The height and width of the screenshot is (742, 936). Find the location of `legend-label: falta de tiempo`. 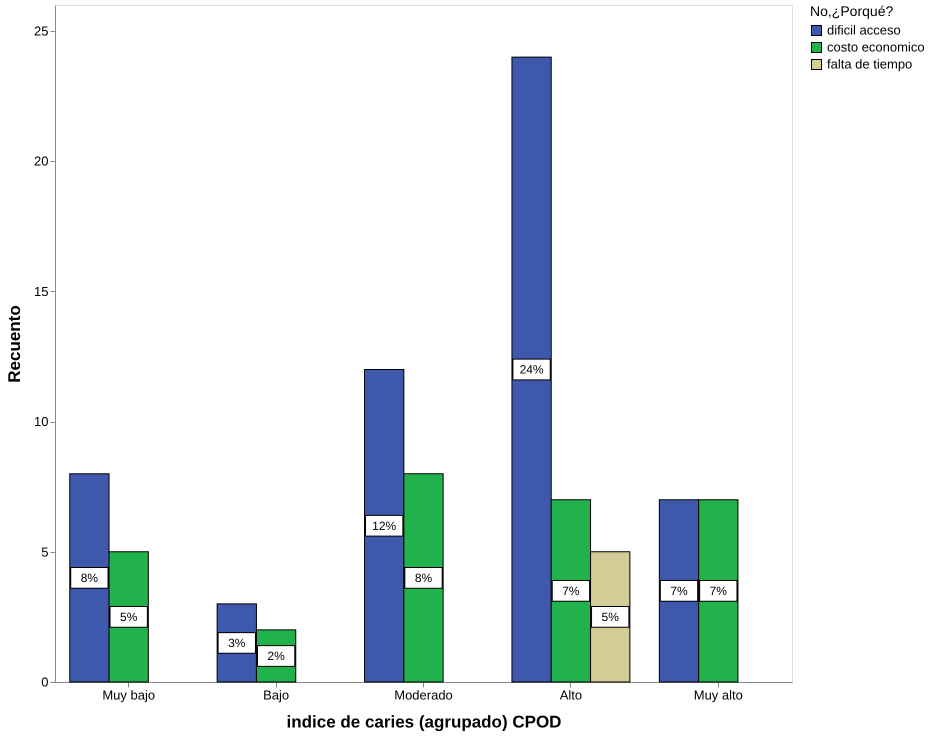

legend-label: falta de tiempo is located at coordinates (869, 64).